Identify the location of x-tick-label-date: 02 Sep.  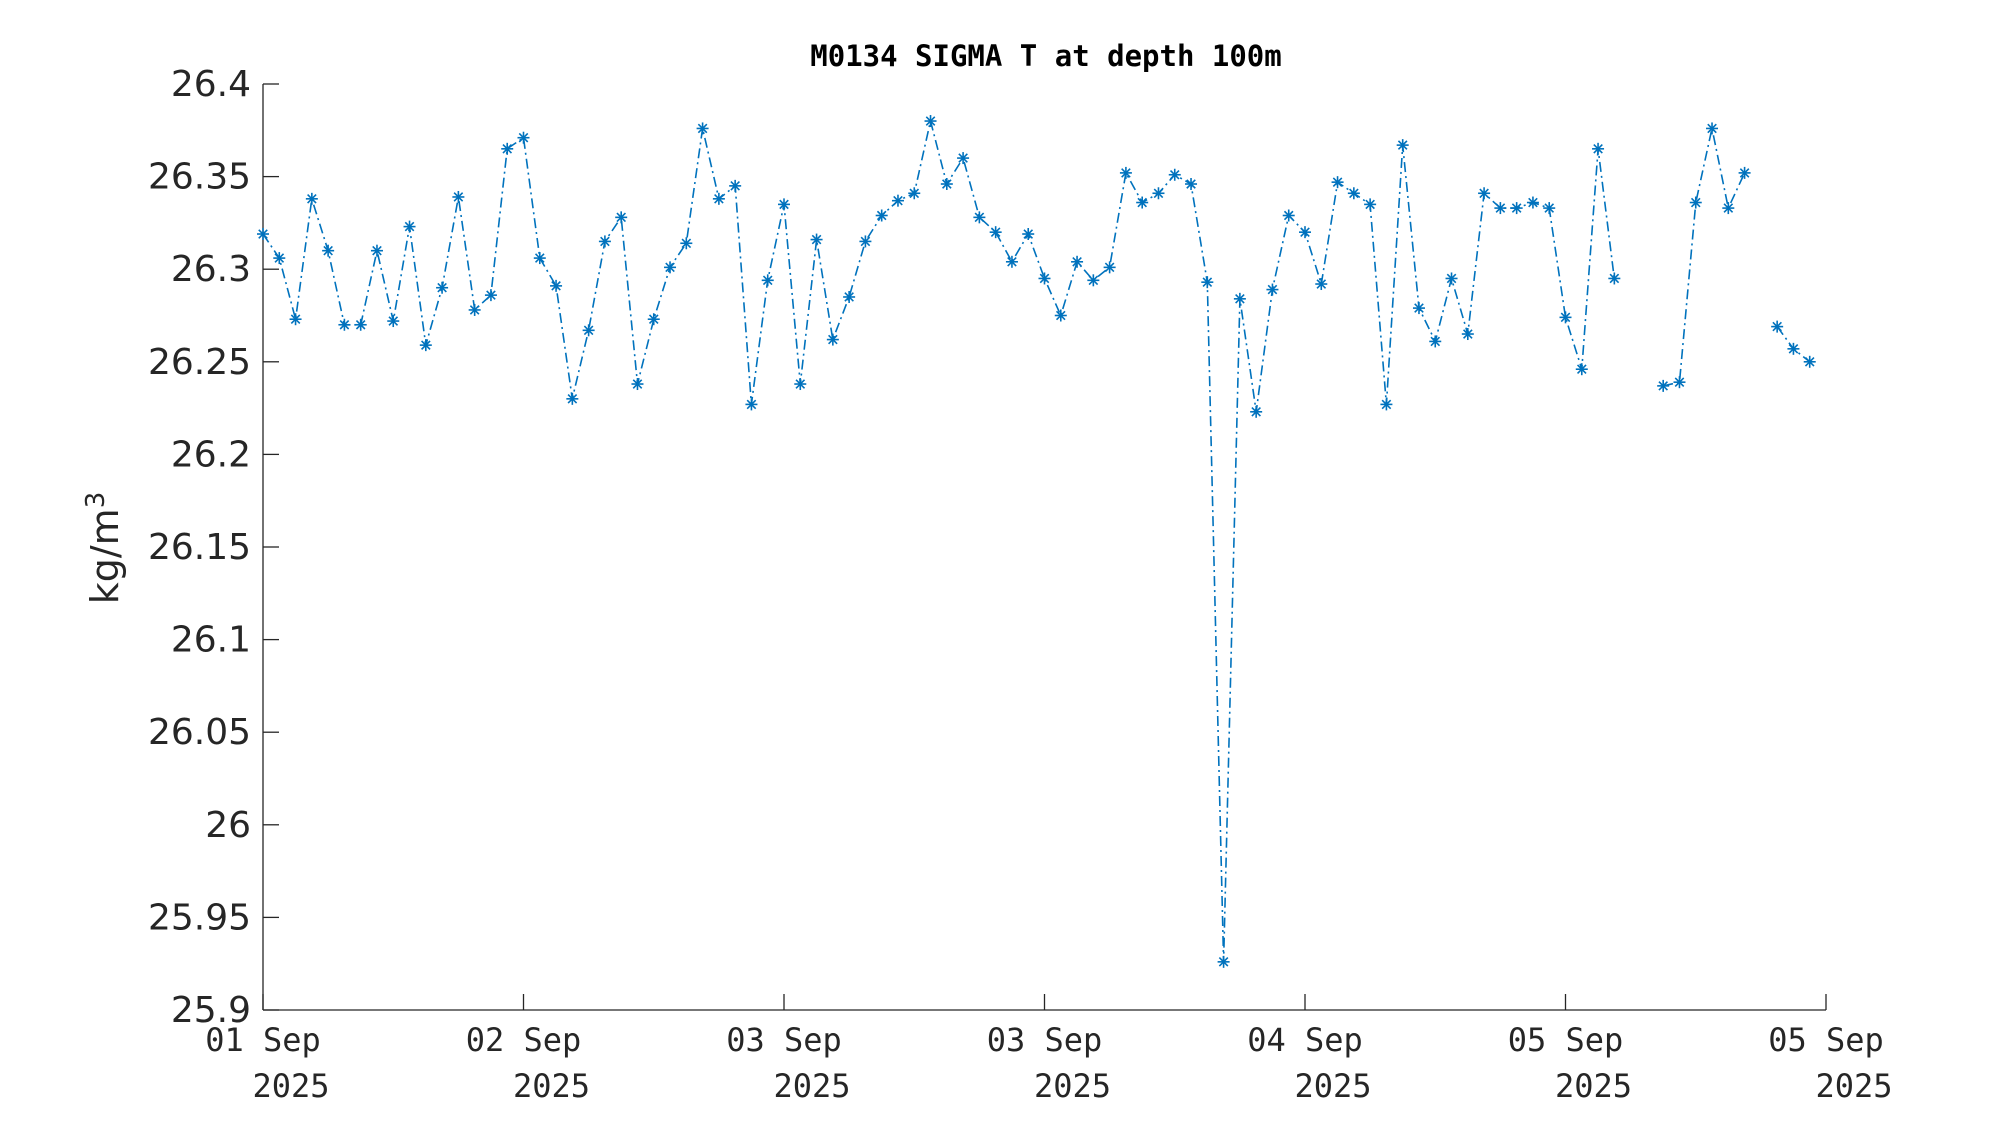
(524, 1040).